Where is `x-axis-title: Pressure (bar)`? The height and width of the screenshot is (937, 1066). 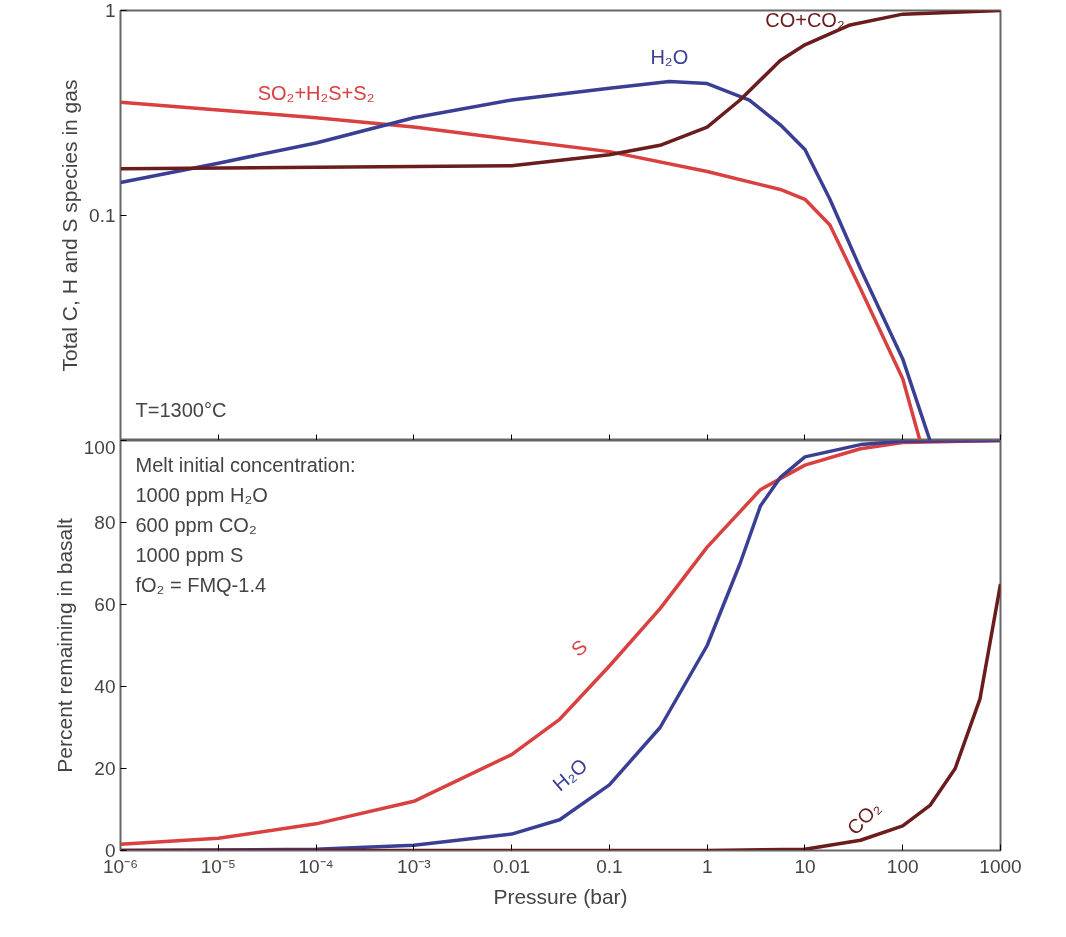
x-axis-title: Pressure (bar) is located at coordinates (560, 896).